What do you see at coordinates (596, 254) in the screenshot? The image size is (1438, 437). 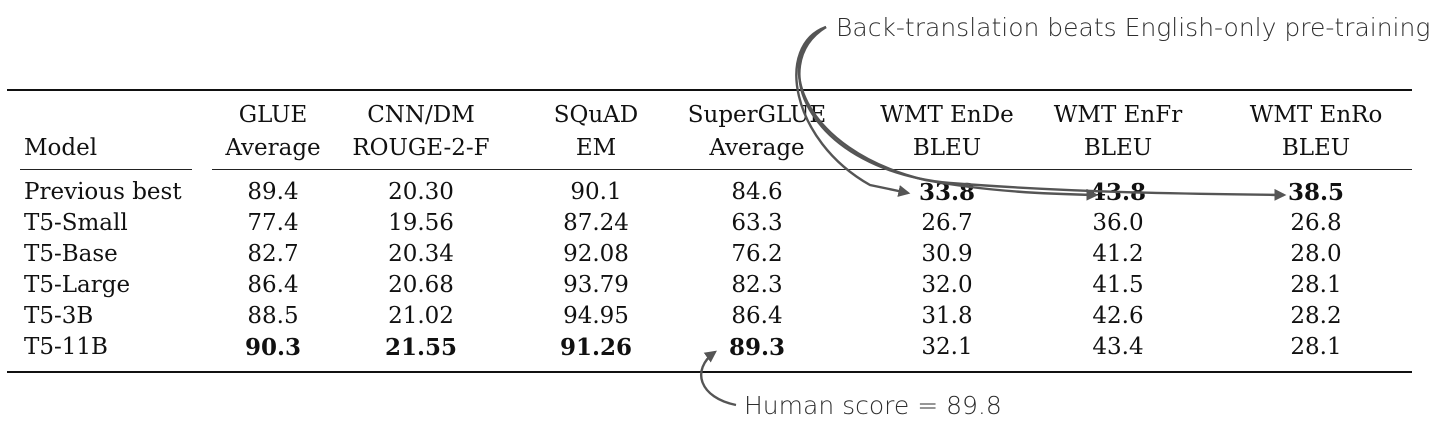 I see `table-cell: 92.08` at bounding box center [596, 254].